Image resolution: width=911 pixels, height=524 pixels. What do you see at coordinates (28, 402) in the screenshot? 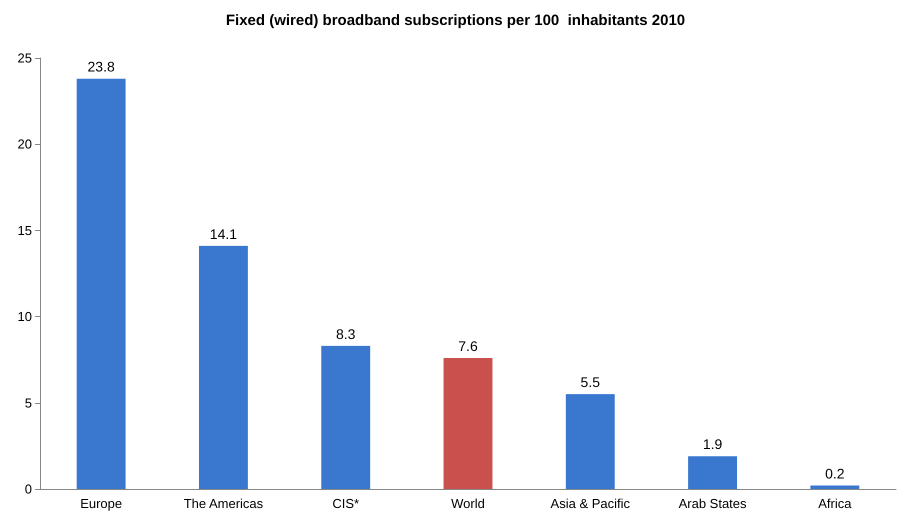
I see `y-tick-label: 5` at bounding box center [28, 402].